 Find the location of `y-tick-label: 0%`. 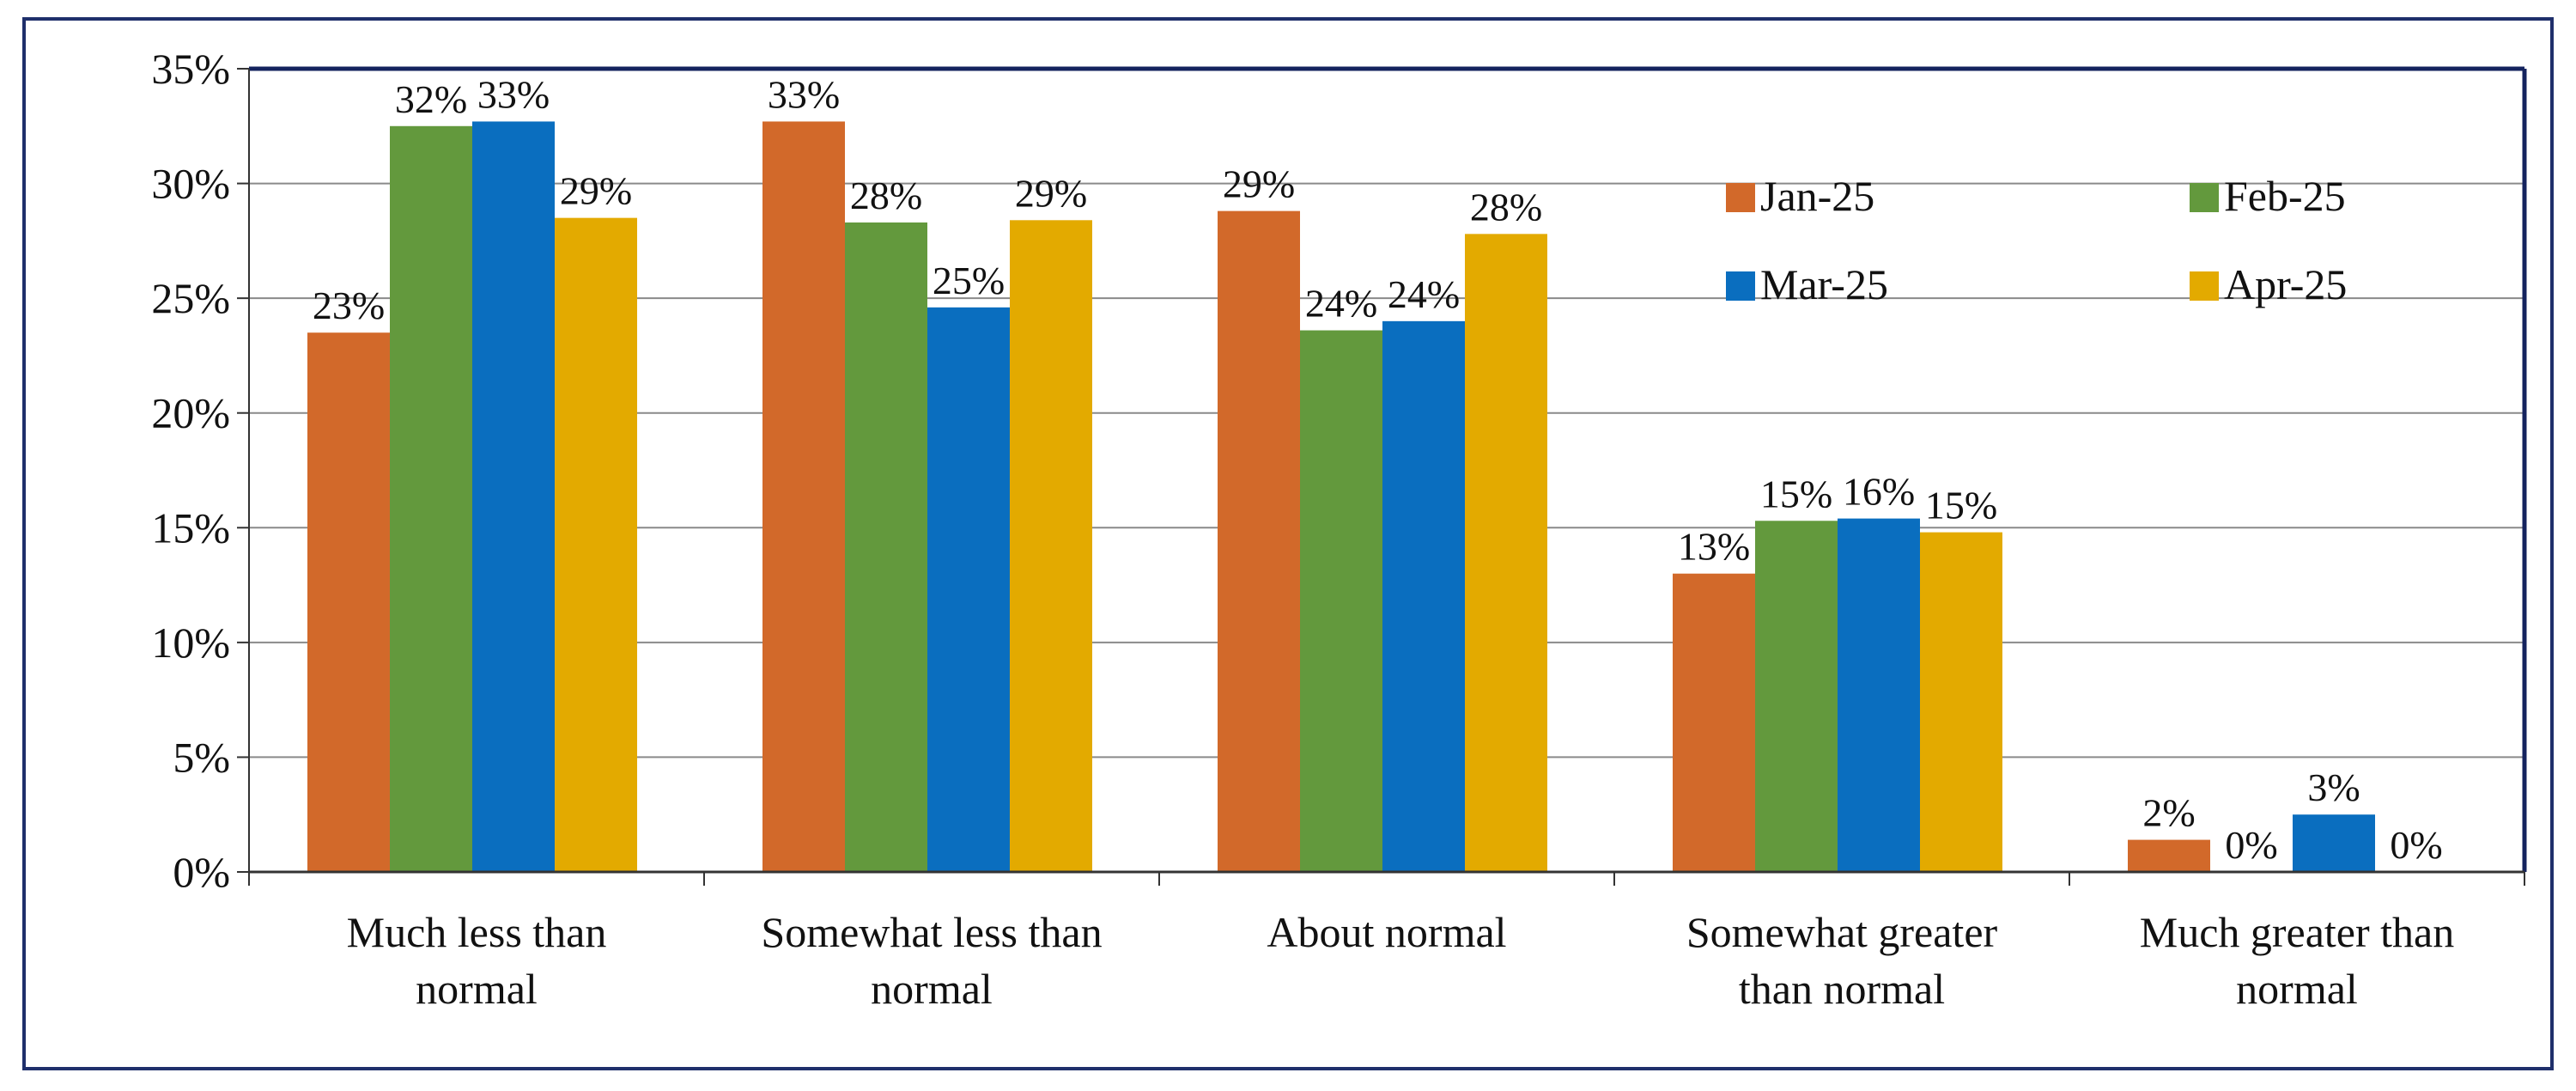

y-tick-label: 0% is located at coordinates (202, 872).